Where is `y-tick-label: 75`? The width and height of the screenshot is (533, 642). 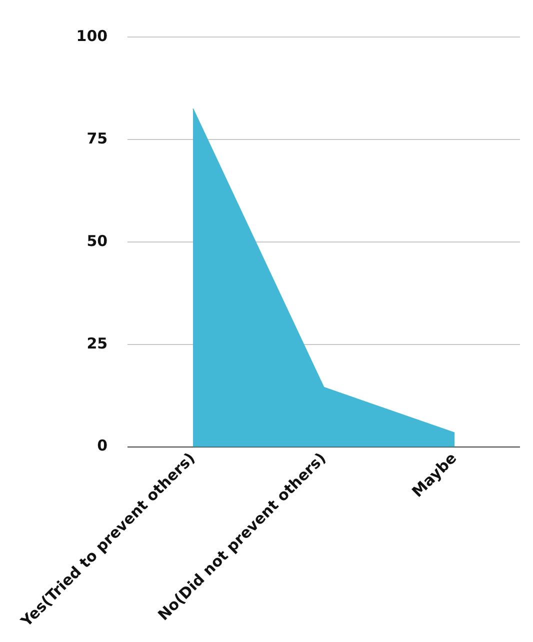 y-tick-label: 75 is located at coordinates (97, 138).